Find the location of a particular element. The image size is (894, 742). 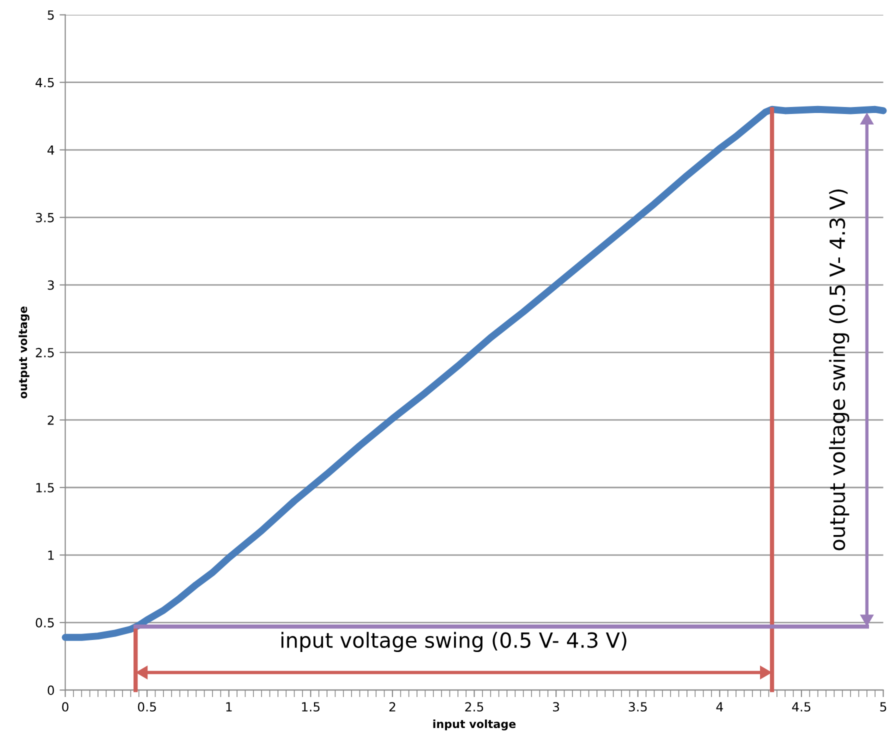

x-tick-label: 0 is located at coordinates (65, 707).